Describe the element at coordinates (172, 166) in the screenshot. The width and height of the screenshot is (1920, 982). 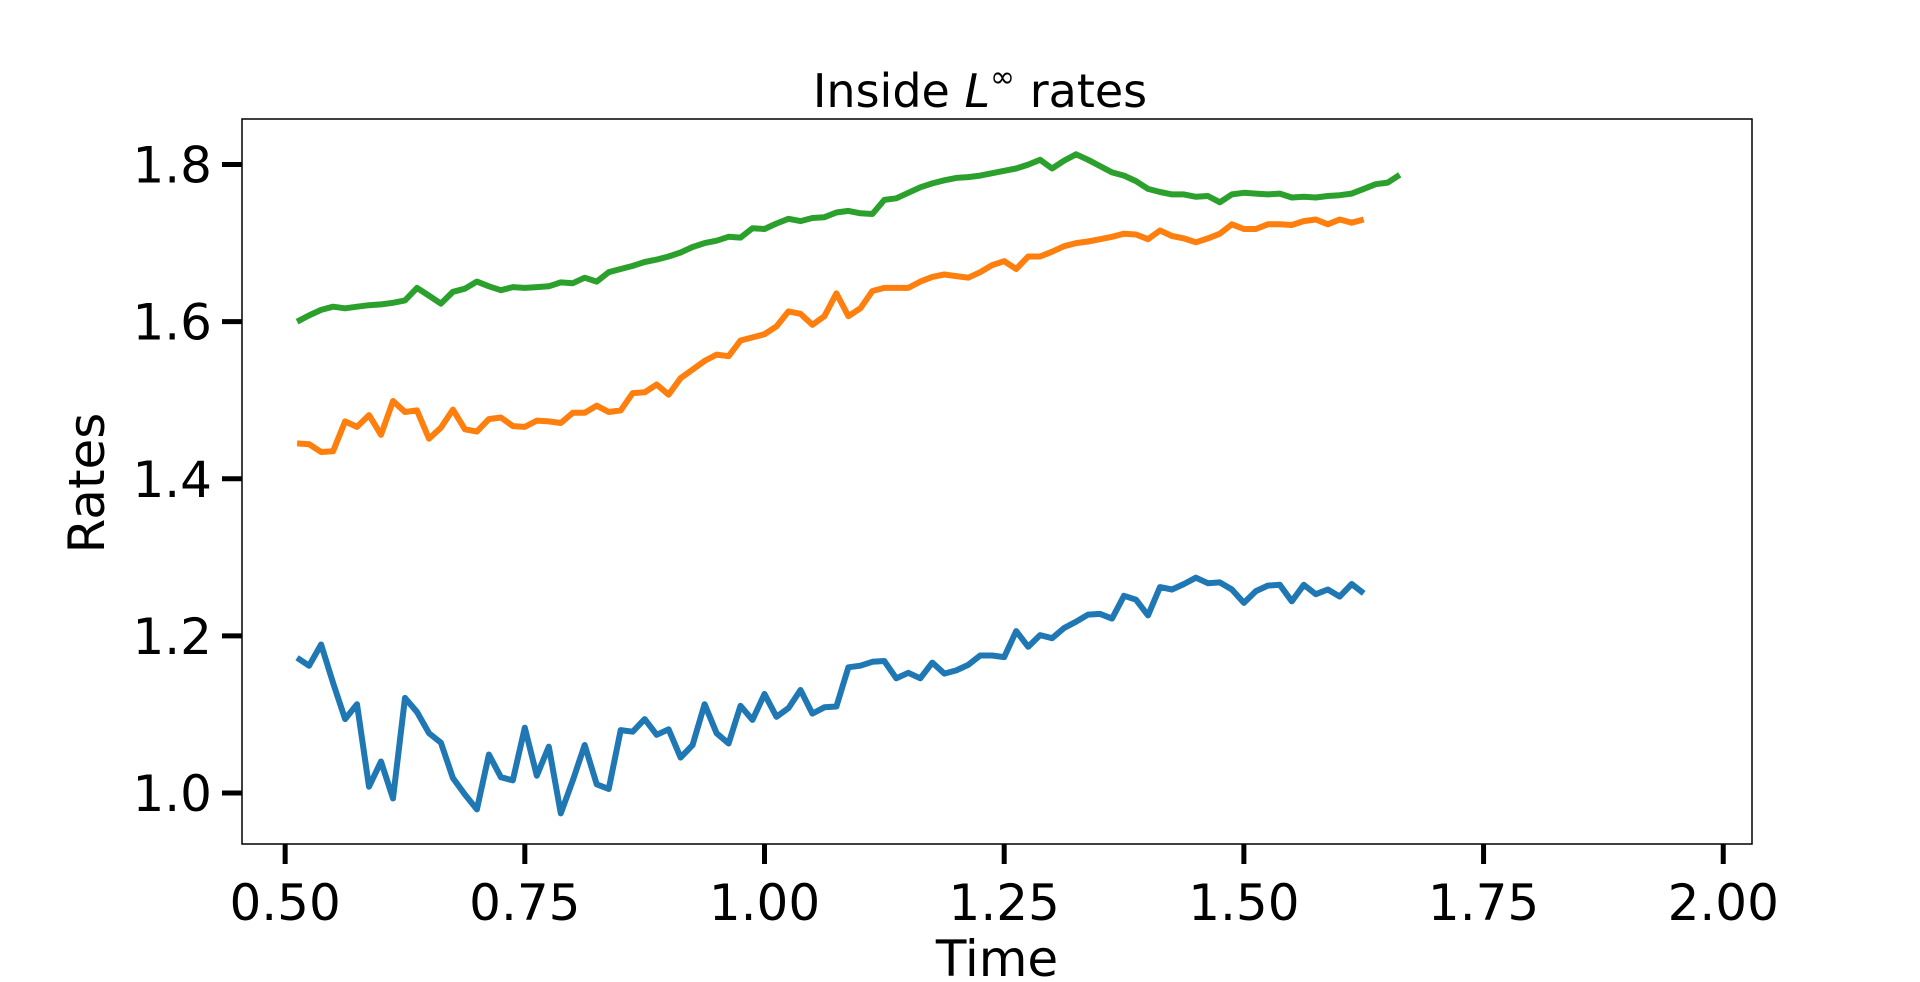
I see `y-tick-label: 1.8` at that location.